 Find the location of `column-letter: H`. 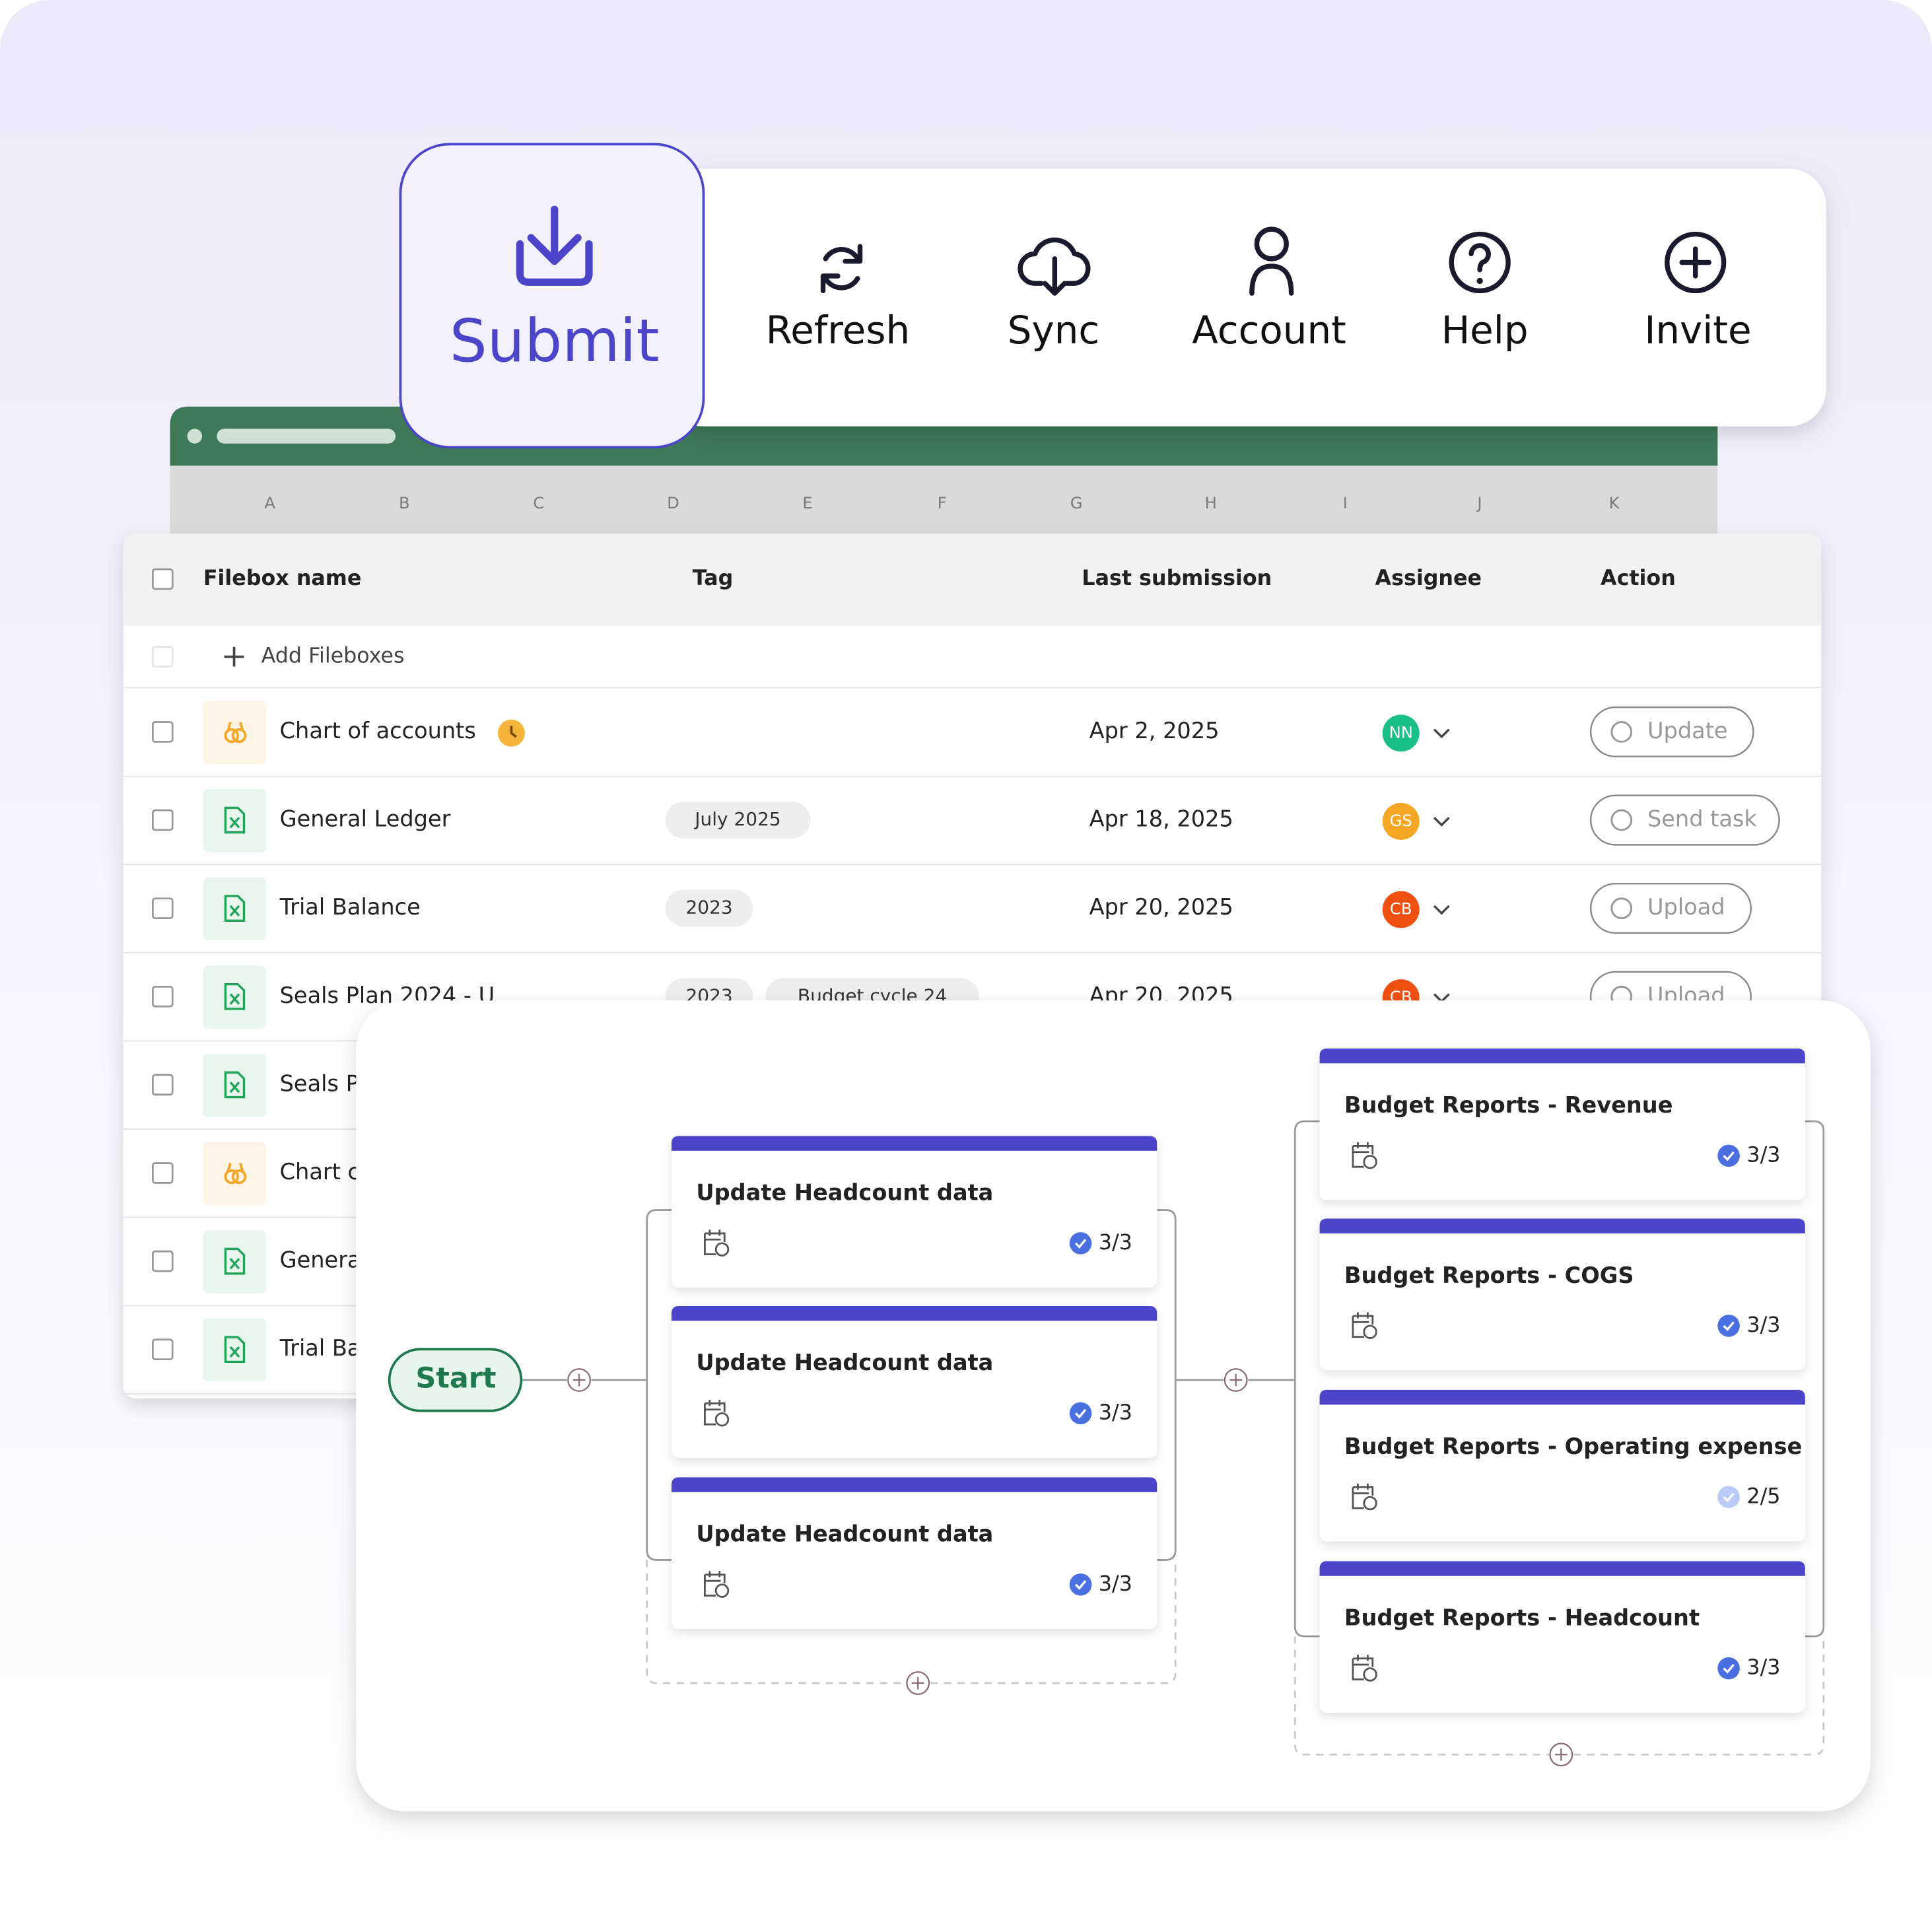

column-letter: H is located at coordinates (1211, 503).